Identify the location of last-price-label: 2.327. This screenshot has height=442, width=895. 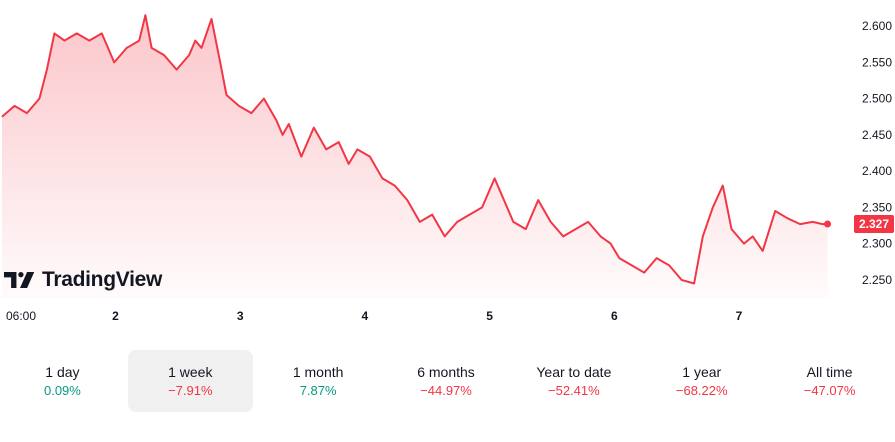
(874, 224).